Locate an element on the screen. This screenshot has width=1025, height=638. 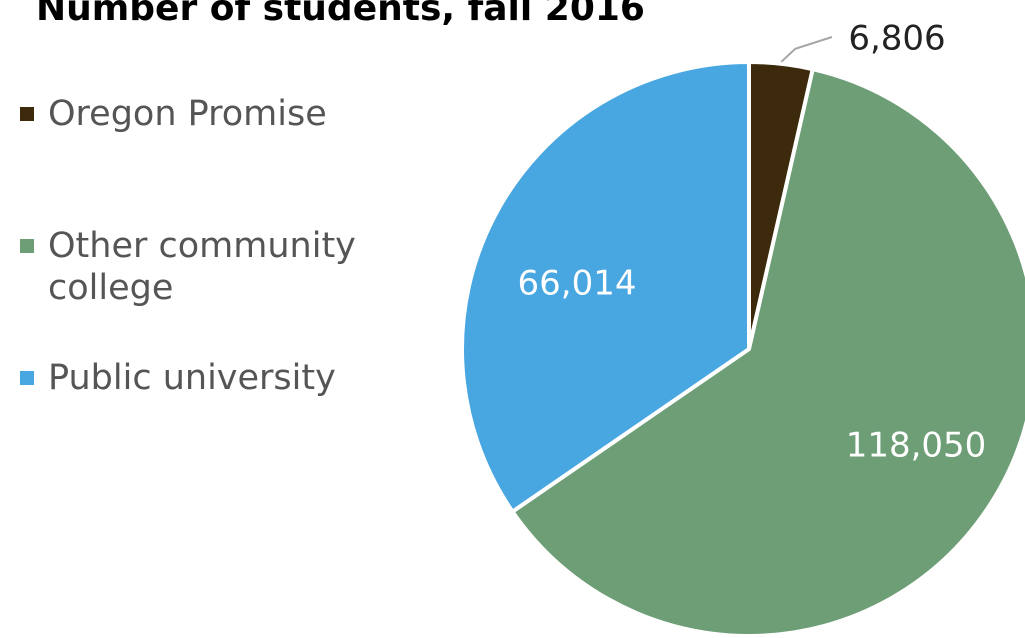
chart-title: Number of students, fall 2016 is located at coordinates (340, 14).